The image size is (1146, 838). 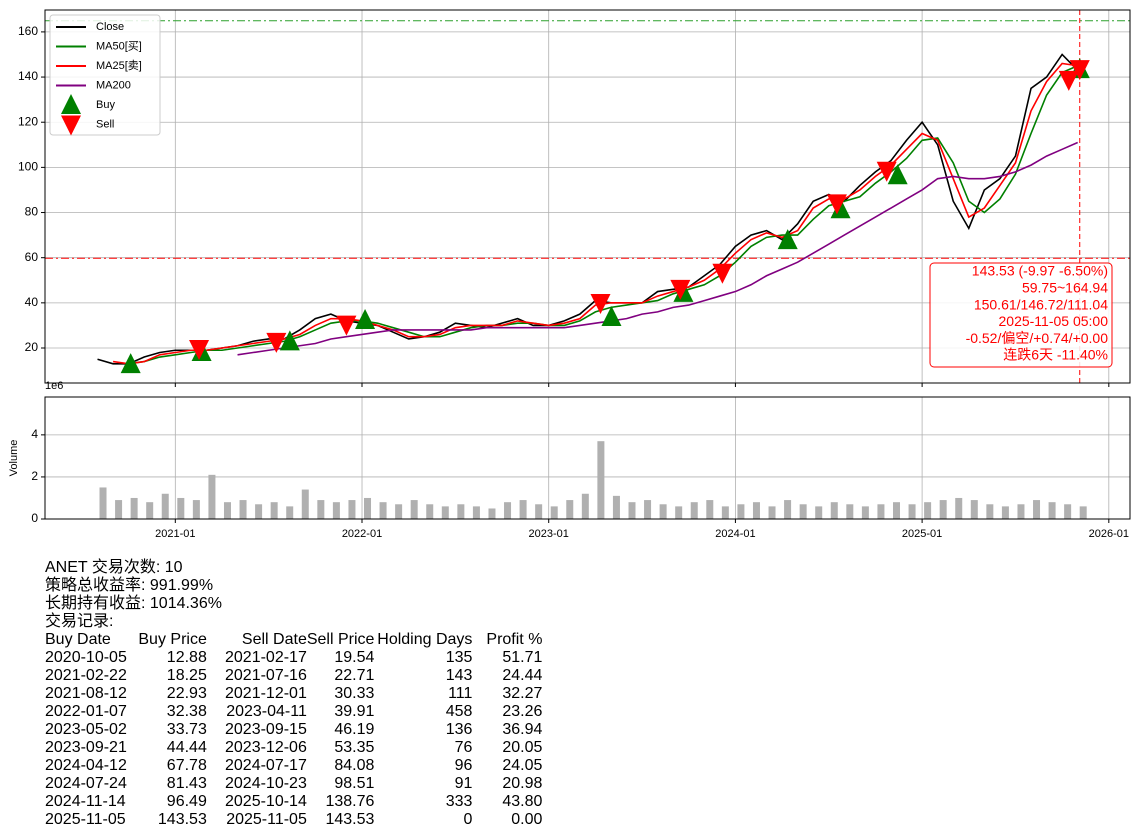 I want to click on table-cell: 33.73, so click(x=186, y=729).